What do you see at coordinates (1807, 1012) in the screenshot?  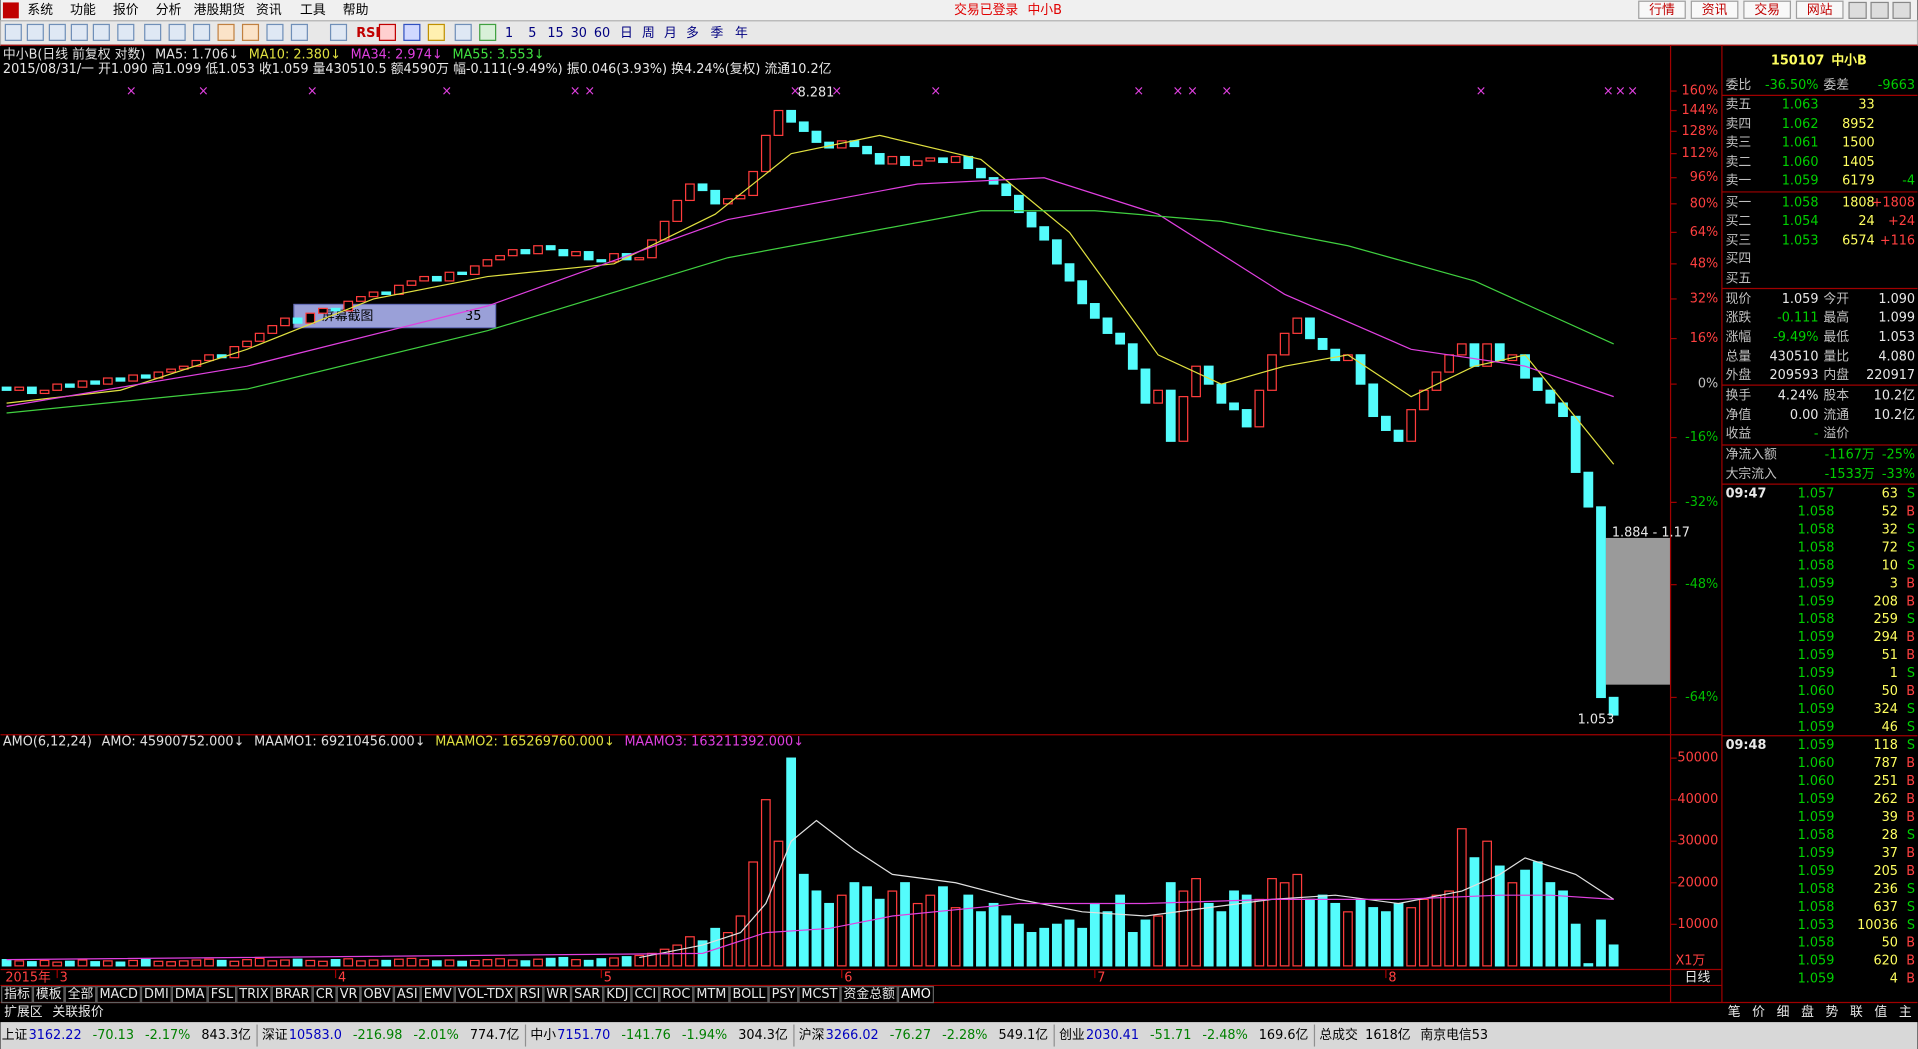 I see `quote-tab: 盘` at bounding box center [1807, 1012].